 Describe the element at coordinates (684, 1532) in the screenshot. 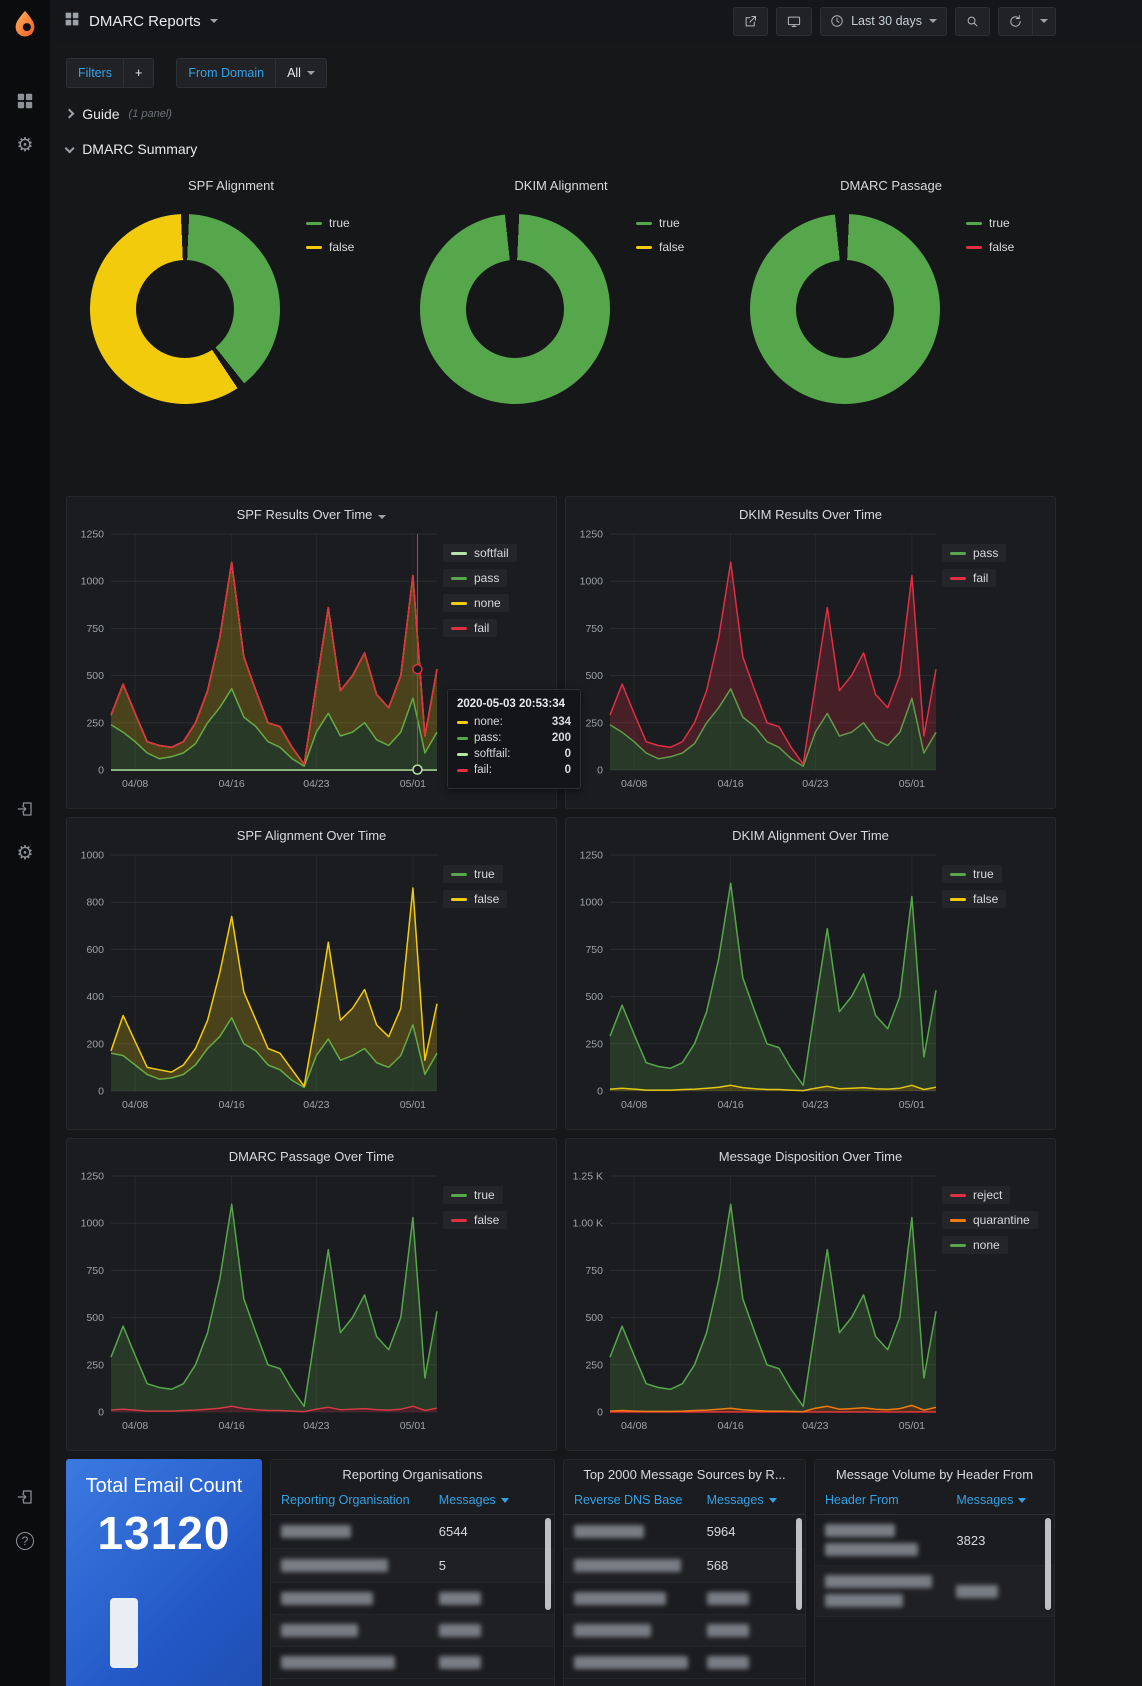

I see `table-row: 5964` at that location.